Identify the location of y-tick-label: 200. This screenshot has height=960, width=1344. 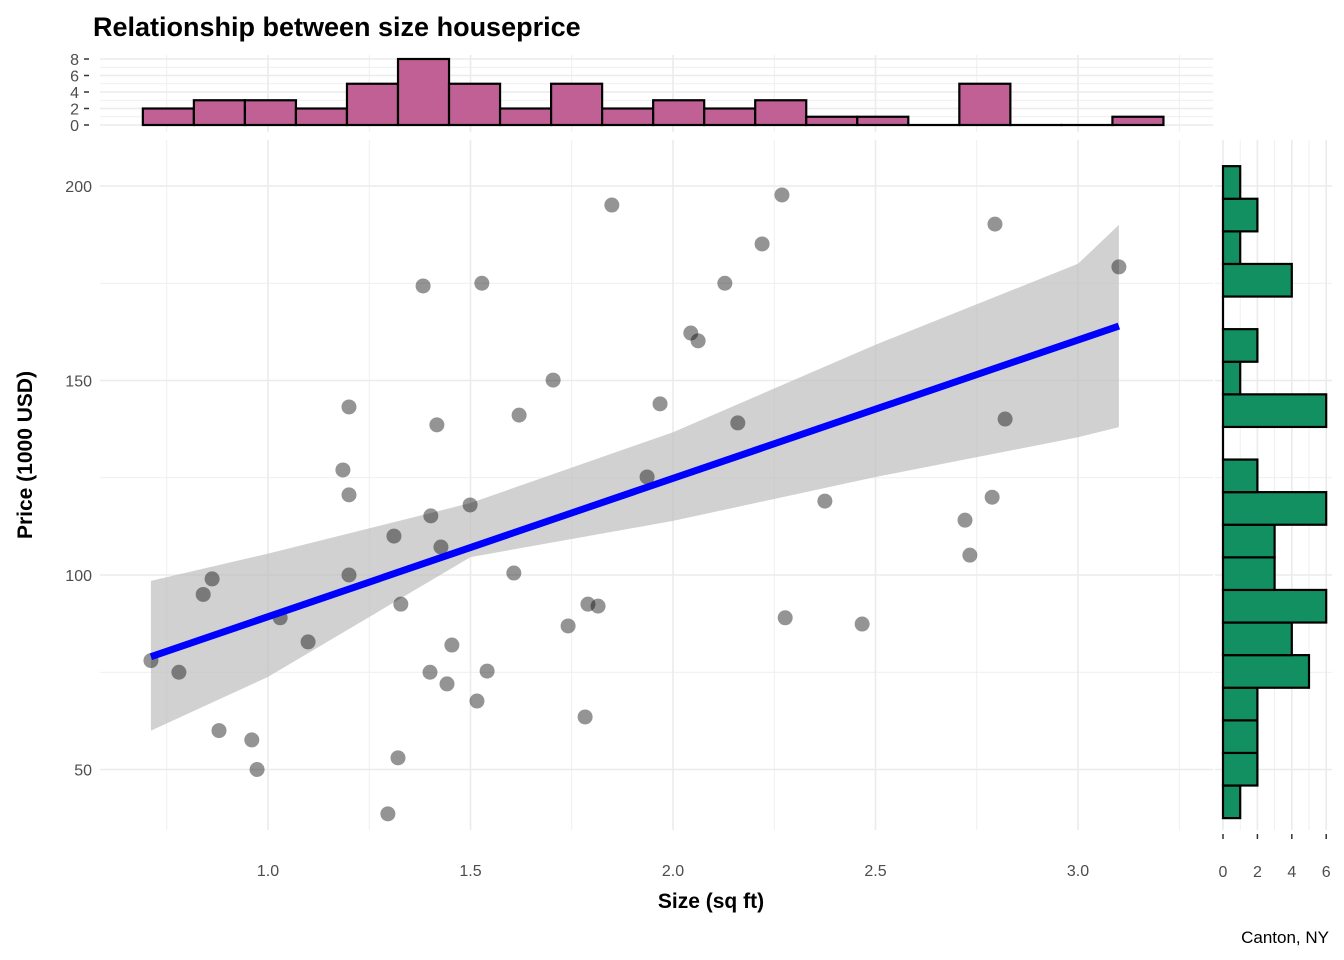
(78, 187).